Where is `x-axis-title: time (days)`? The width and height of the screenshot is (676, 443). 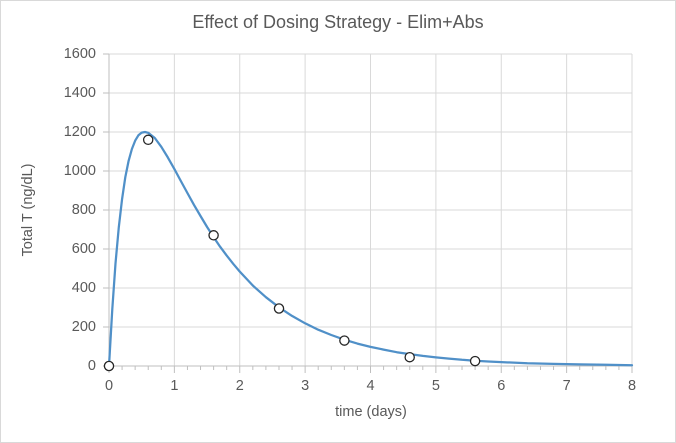 x-axis-title: time (days) is located at coordinates (371, 412).